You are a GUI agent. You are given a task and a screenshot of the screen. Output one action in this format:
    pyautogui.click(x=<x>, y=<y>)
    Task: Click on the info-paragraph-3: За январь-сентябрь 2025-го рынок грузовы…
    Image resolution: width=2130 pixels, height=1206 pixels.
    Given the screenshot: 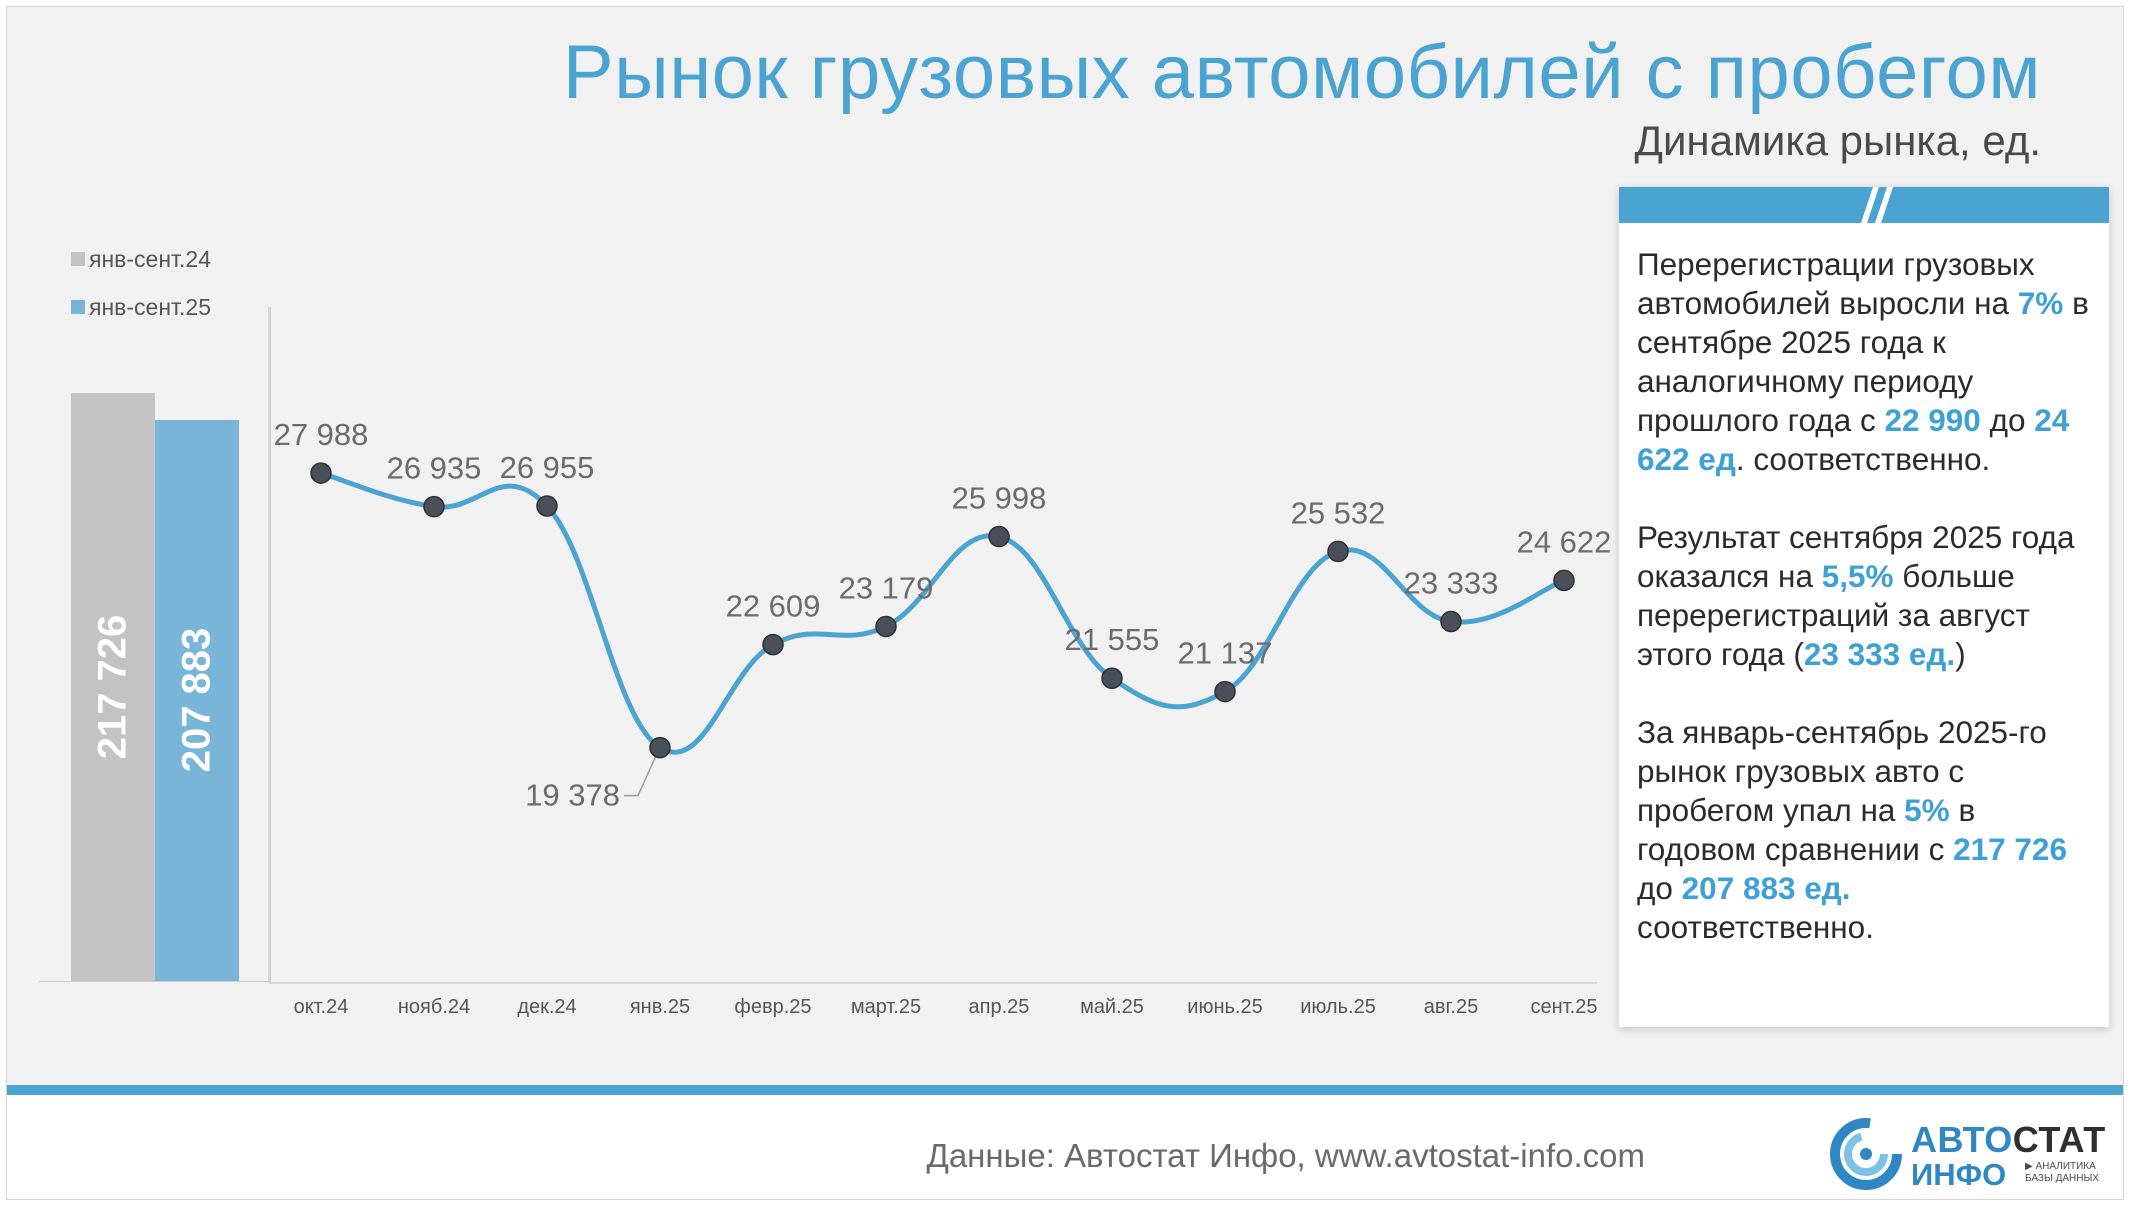 What is the action you would take?
    pyautogui.click(x=1866, y=830)
    